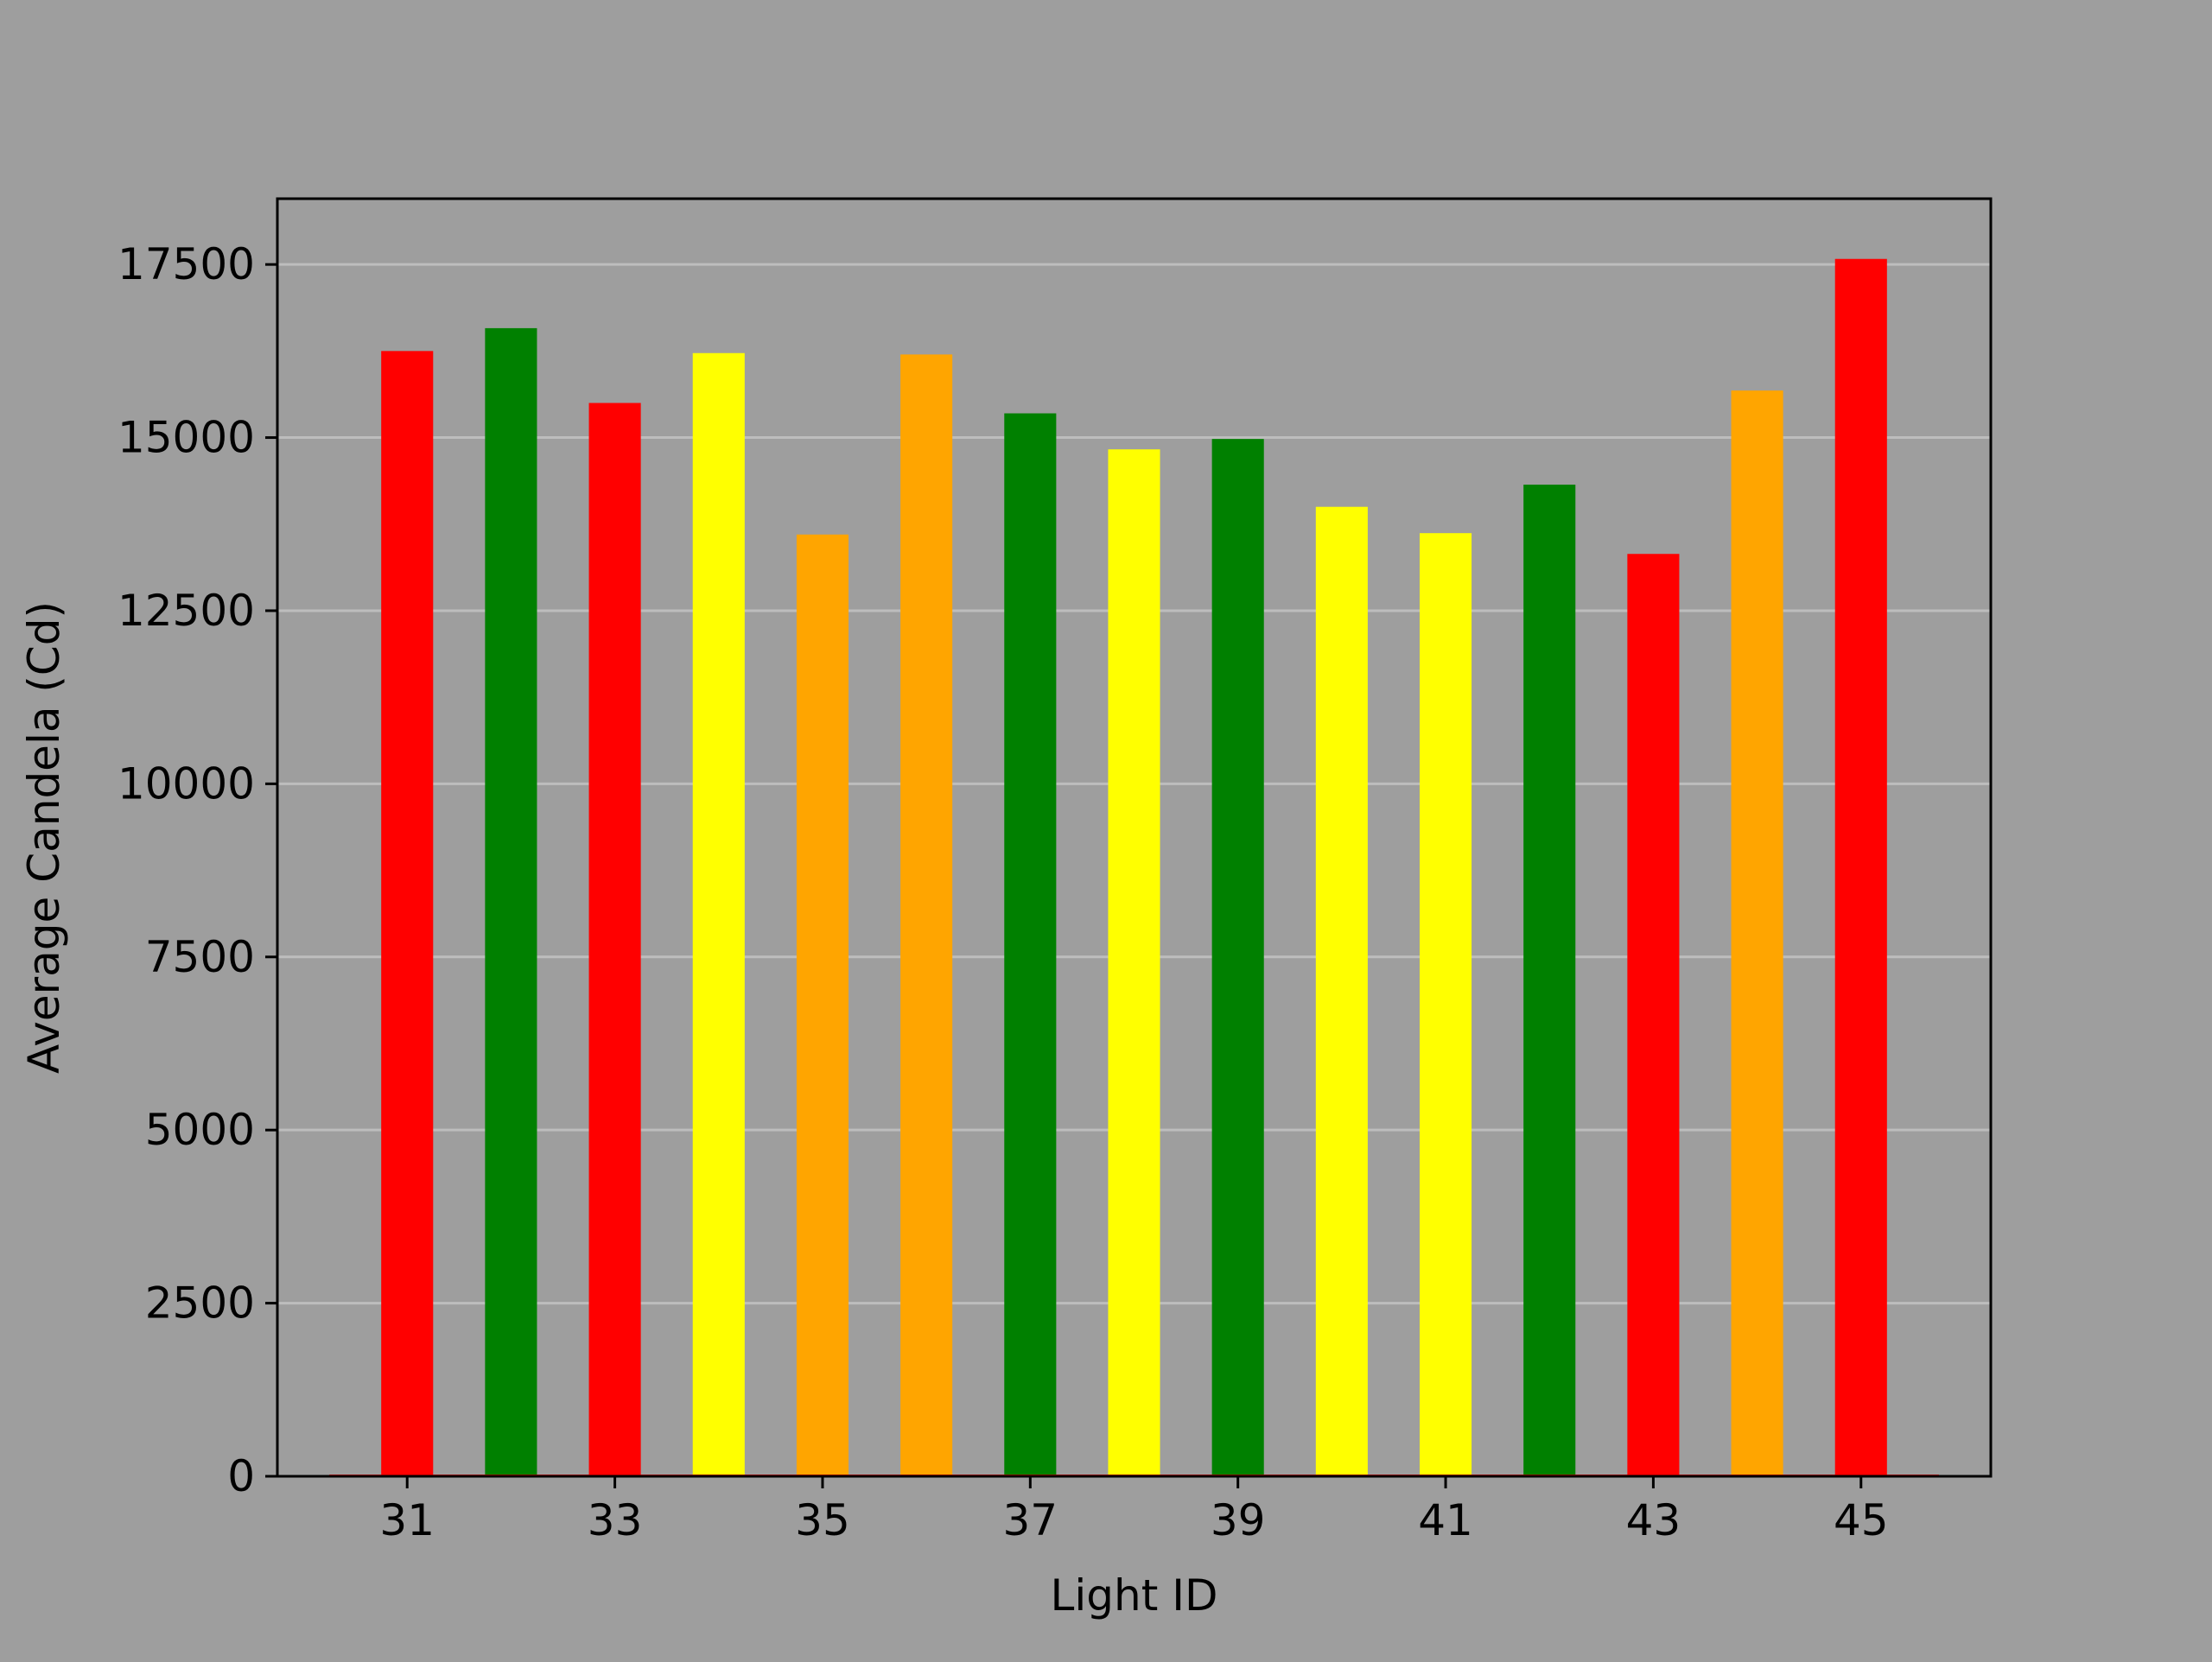 This screenshot has width=2212, height=1662. What do you see at coordinates (186, 264) in the screenshot?
I see `y-tick-label: 17500` at bounding box center [186, 264].